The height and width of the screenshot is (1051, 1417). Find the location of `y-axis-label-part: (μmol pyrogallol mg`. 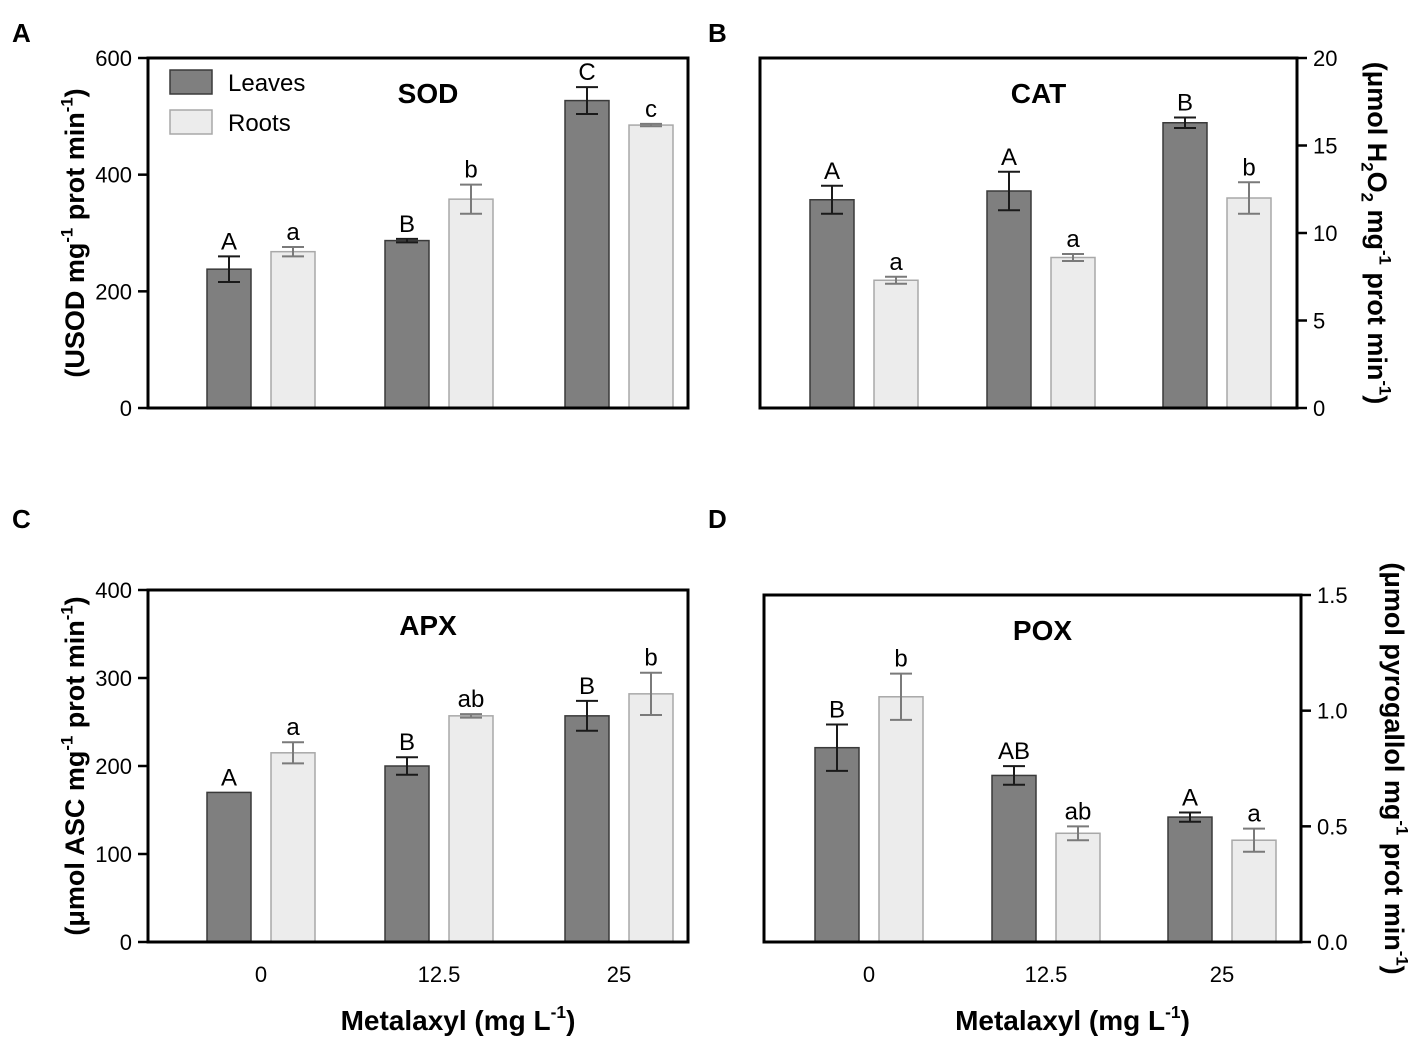

y-axis-label-part: (μmol pyrogallol mg is located at coordinates (1394, 691).